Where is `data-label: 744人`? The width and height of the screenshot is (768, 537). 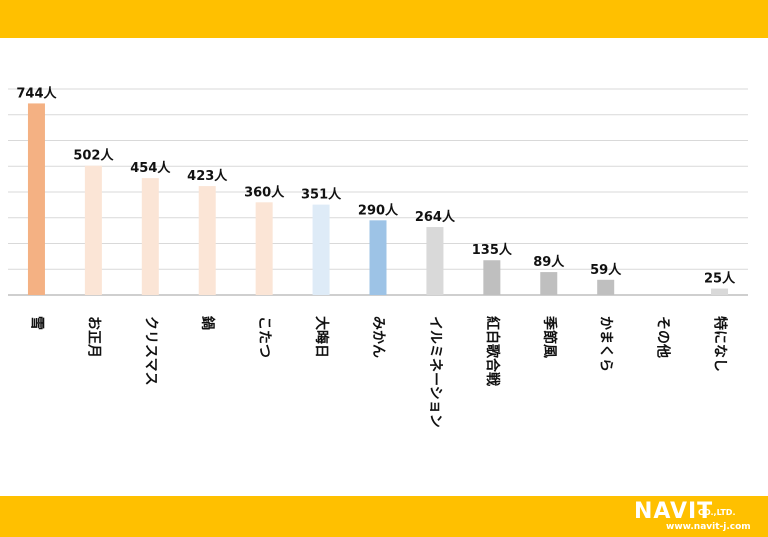
data-label: 744人 is located at coordinates (36, 93).